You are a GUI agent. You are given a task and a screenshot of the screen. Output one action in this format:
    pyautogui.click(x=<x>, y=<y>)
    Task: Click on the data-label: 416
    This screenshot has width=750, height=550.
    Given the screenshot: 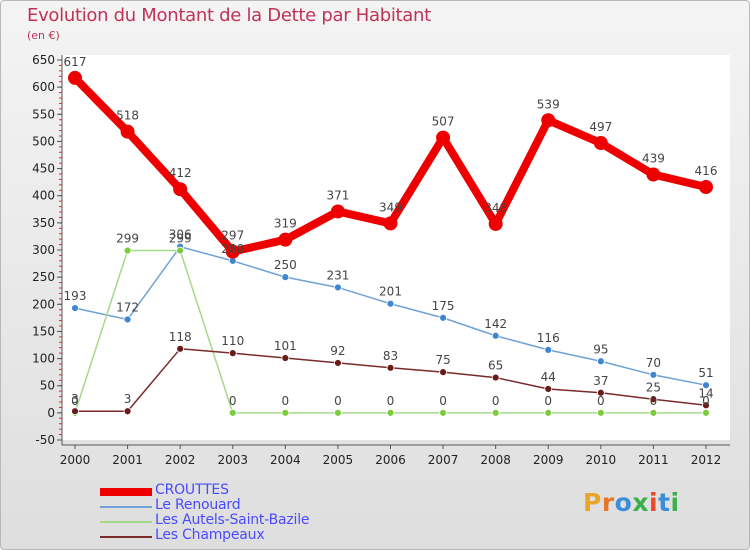 What is the action you would take?
    pyautogui.click(x=706, y=171)
    